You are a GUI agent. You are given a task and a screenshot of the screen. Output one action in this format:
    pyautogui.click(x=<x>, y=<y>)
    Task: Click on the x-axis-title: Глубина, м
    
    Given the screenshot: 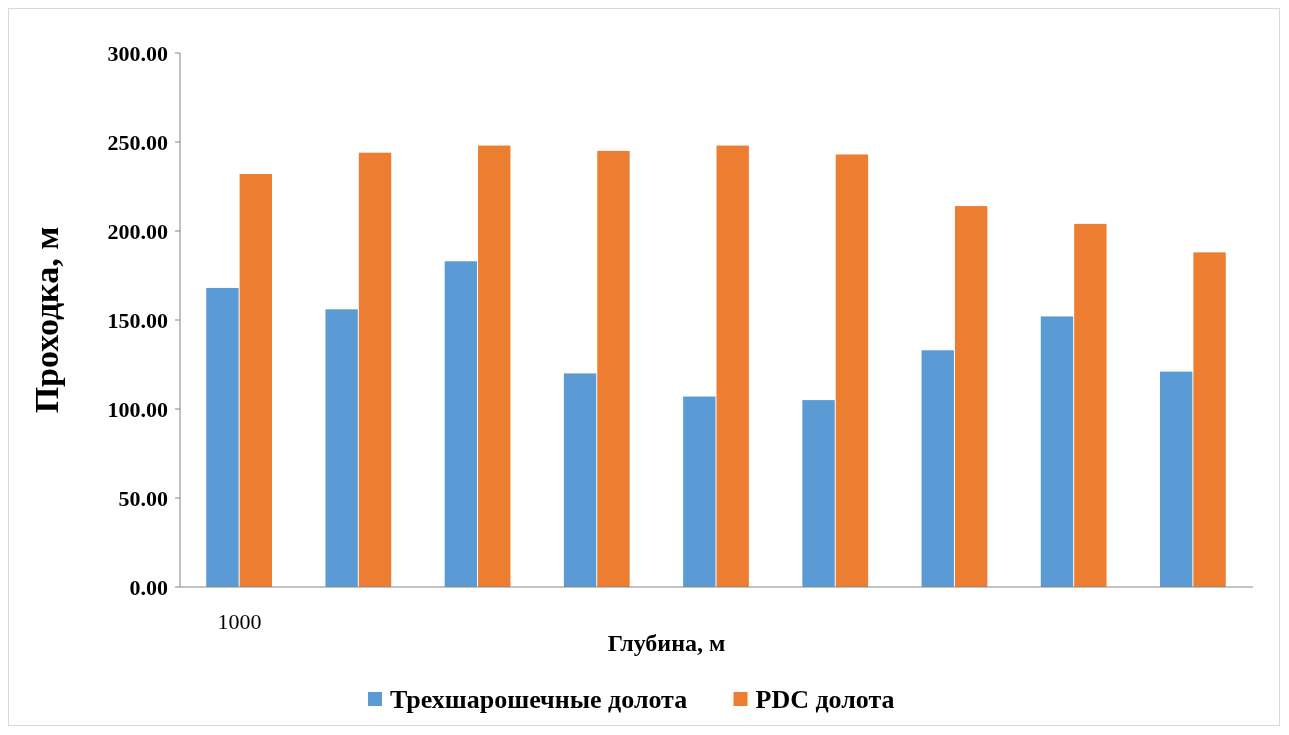 What is the action you would take?
    pyautogui.click(x=666, y=643)
    